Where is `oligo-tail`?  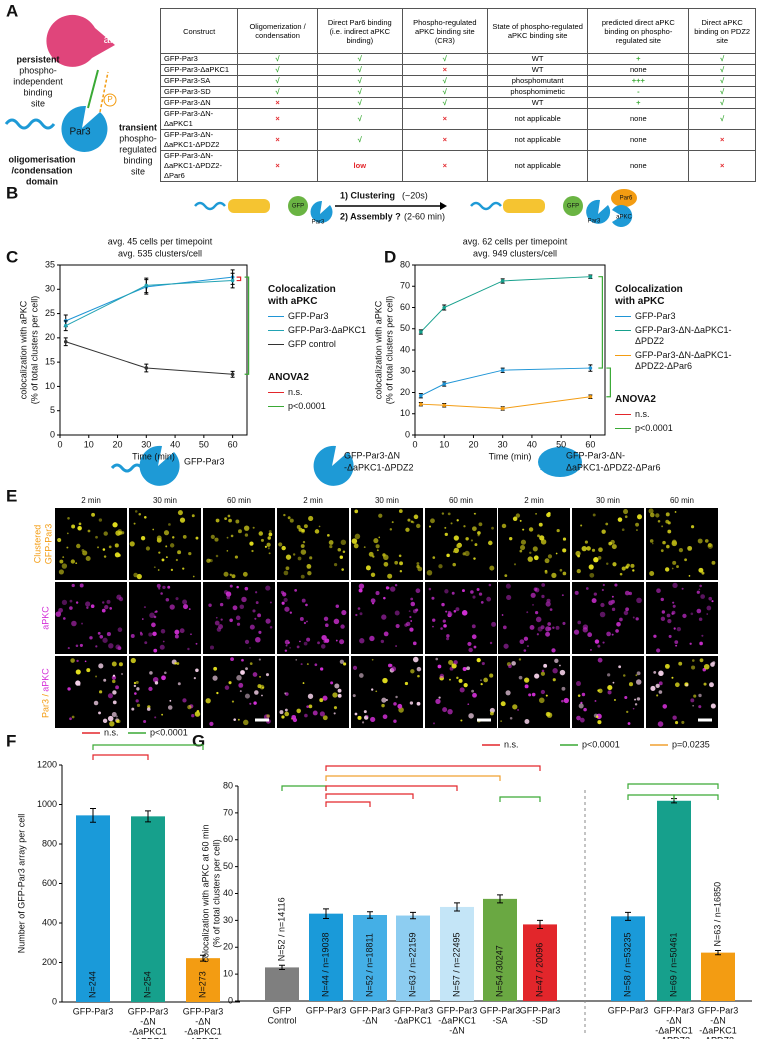
oligo-tail is located at coordinates (30, 124).